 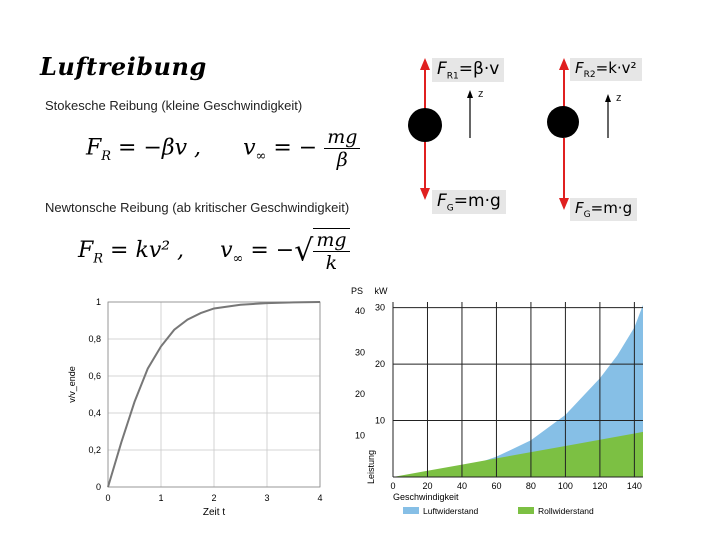 What do you see at coordinates (214, 512) in the screenshot?
I see `x-axis-label: Zeit t` at bounding box center [214, 512].